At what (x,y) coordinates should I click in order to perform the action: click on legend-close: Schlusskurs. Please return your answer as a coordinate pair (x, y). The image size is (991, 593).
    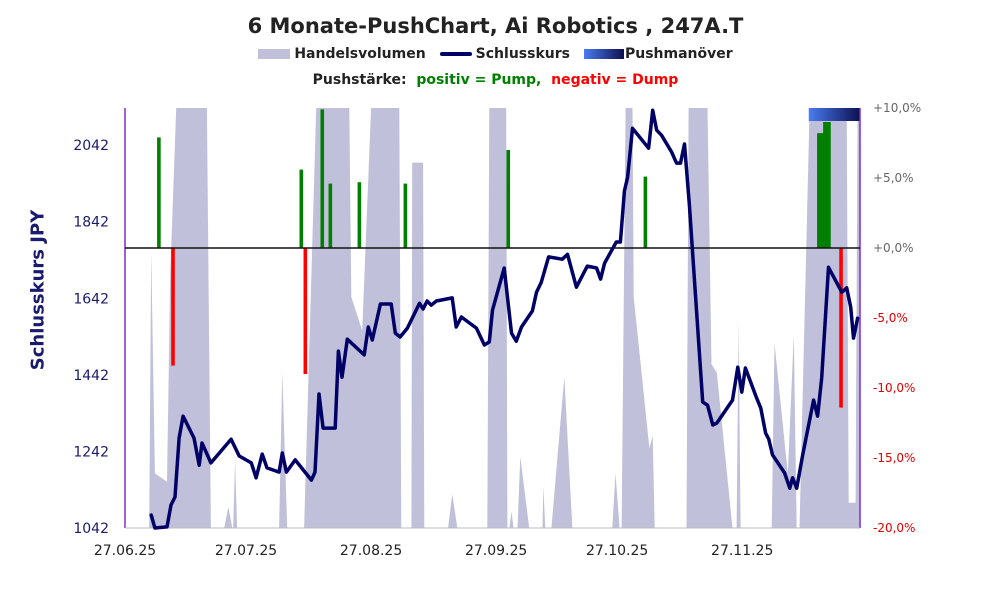
    Looking at the image, I should click on (504, 54).